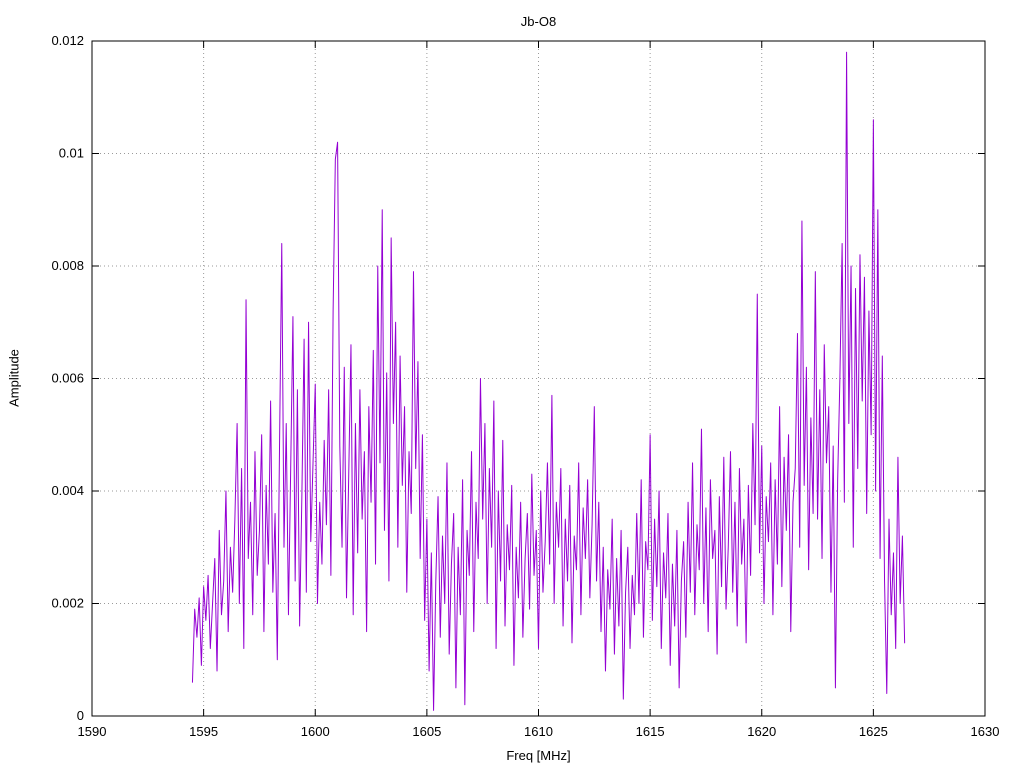  I want to click on x-tick-label: 1615, so click(650, 731).